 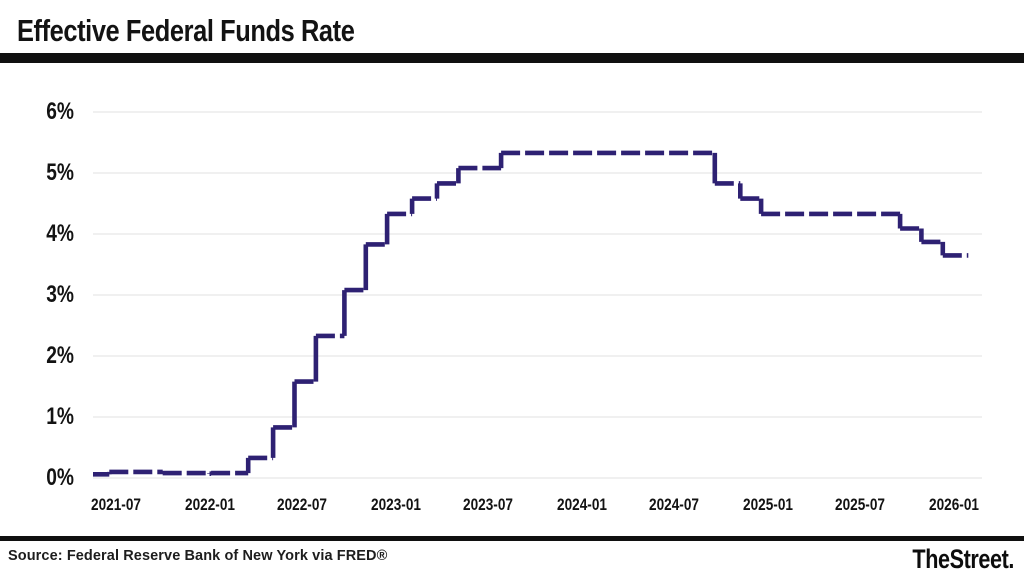 What do you see at coordinates (512, 538) in the screenshot?
I see `footer-divider-bar` at bounding box center [512, 538].